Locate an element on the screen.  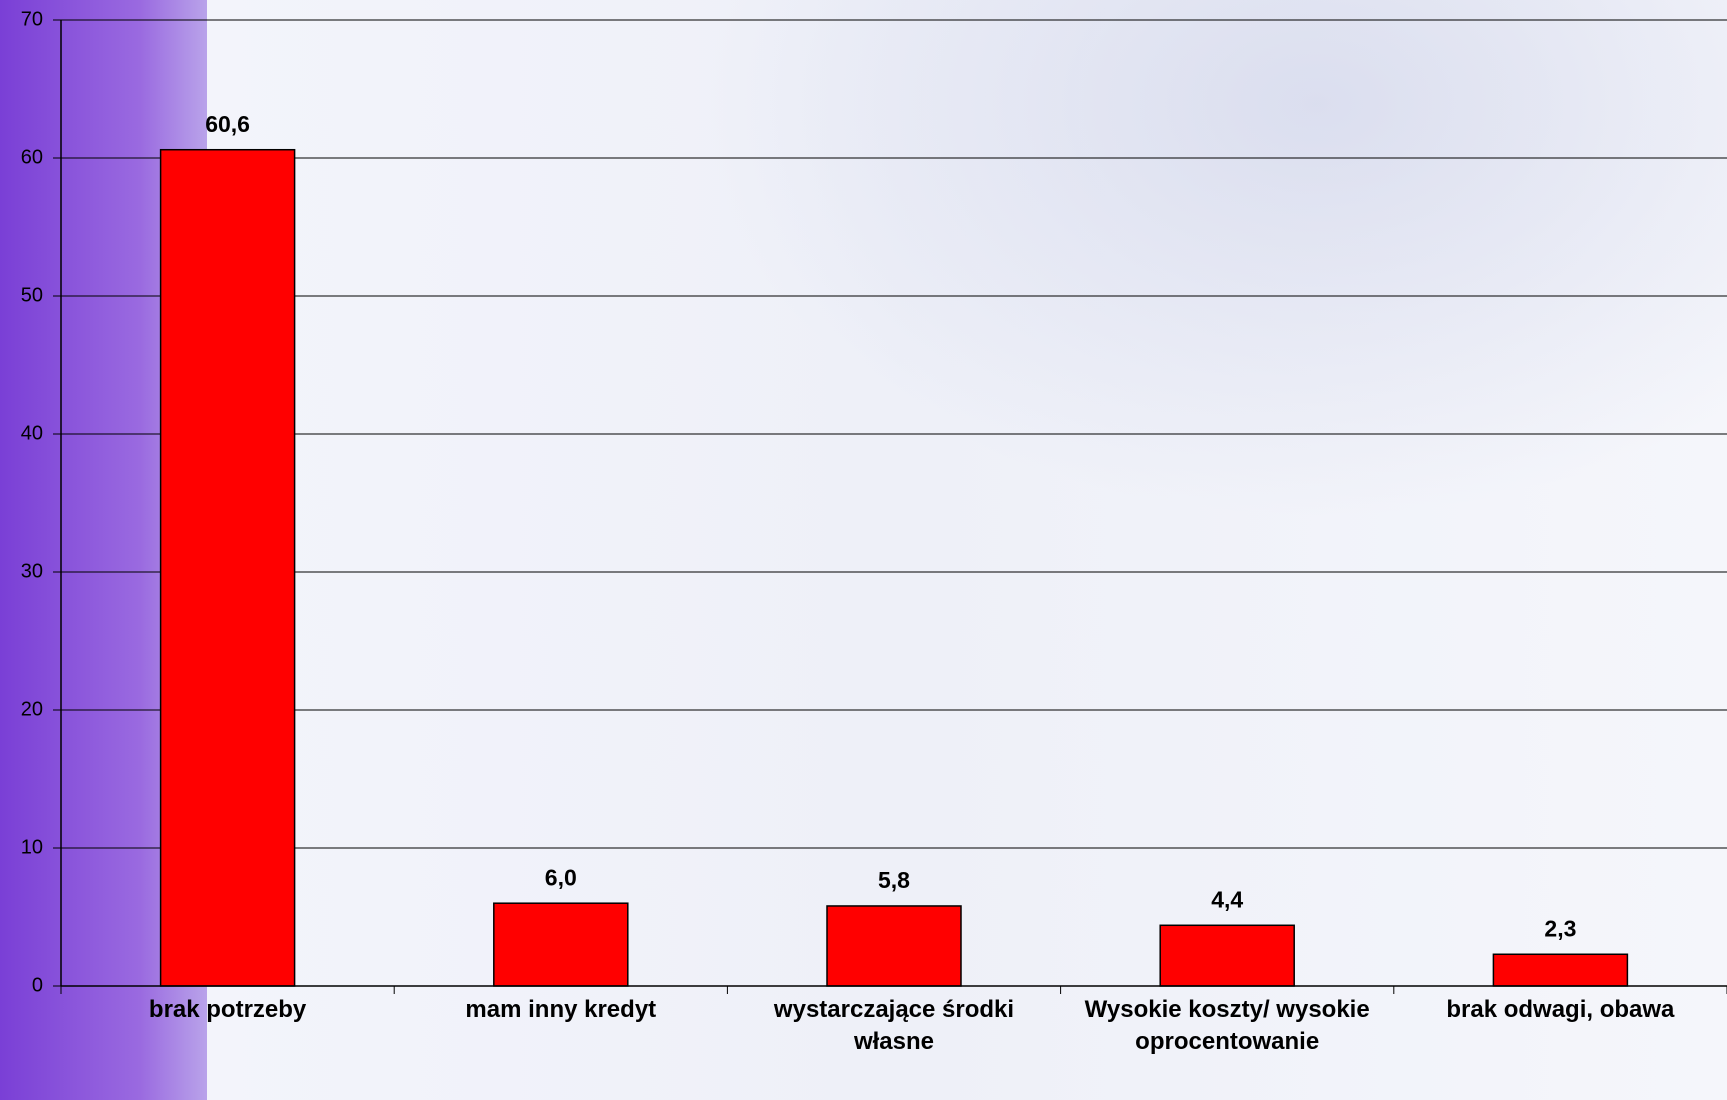
value-label: 4,4 is located at coordinates (1227, 899).